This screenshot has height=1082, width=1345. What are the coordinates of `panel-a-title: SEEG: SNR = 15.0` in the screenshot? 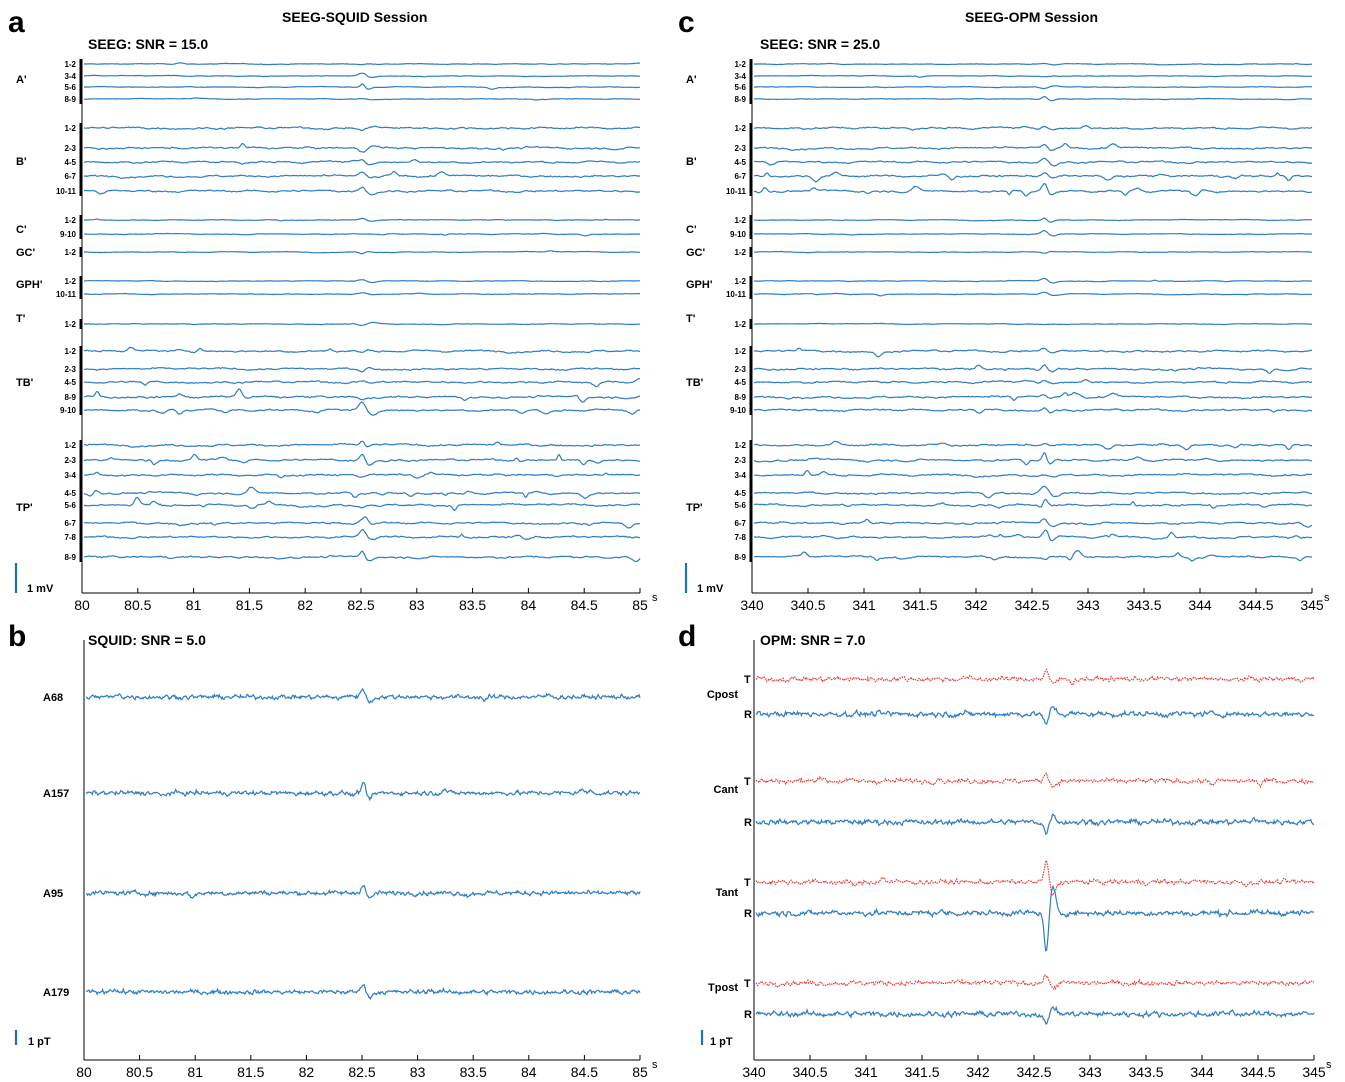 It's located at (148, 44).